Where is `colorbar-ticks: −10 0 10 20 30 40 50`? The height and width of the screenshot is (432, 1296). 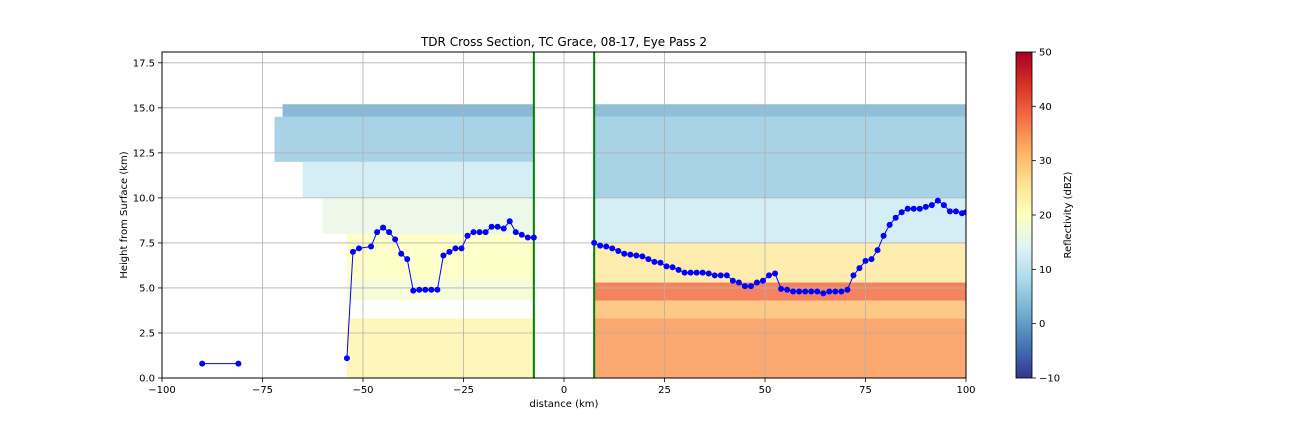 colorbar-ticks: −10 0 10 20 30 40 50 is located at coordinates (1046, 216).